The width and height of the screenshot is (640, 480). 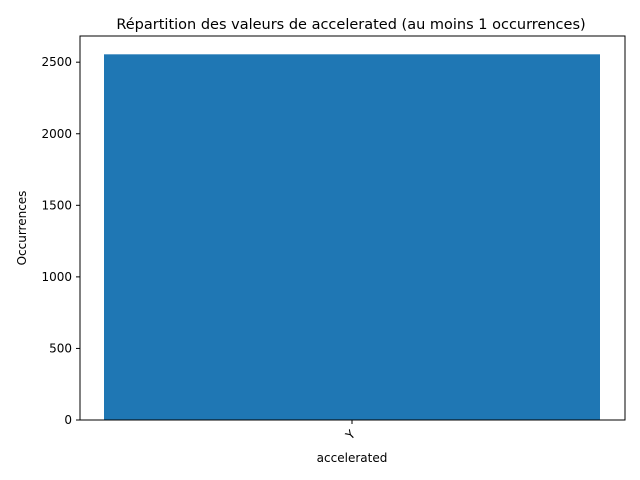 I want to click on y-tick-label: 0, so click(x=68, y=420).